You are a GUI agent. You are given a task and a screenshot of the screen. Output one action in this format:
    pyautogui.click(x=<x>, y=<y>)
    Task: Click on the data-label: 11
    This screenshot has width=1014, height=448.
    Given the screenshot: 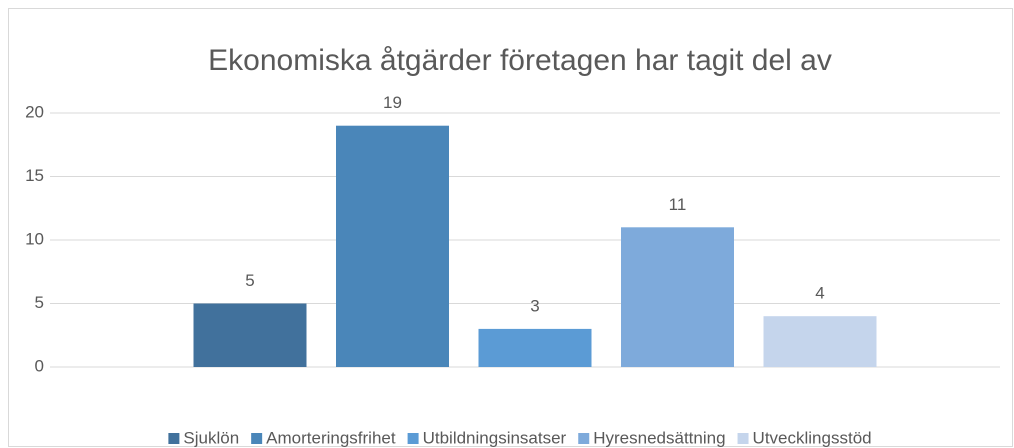 What is the action you would take?
    pyautogui.click(x=678, y=204)
    